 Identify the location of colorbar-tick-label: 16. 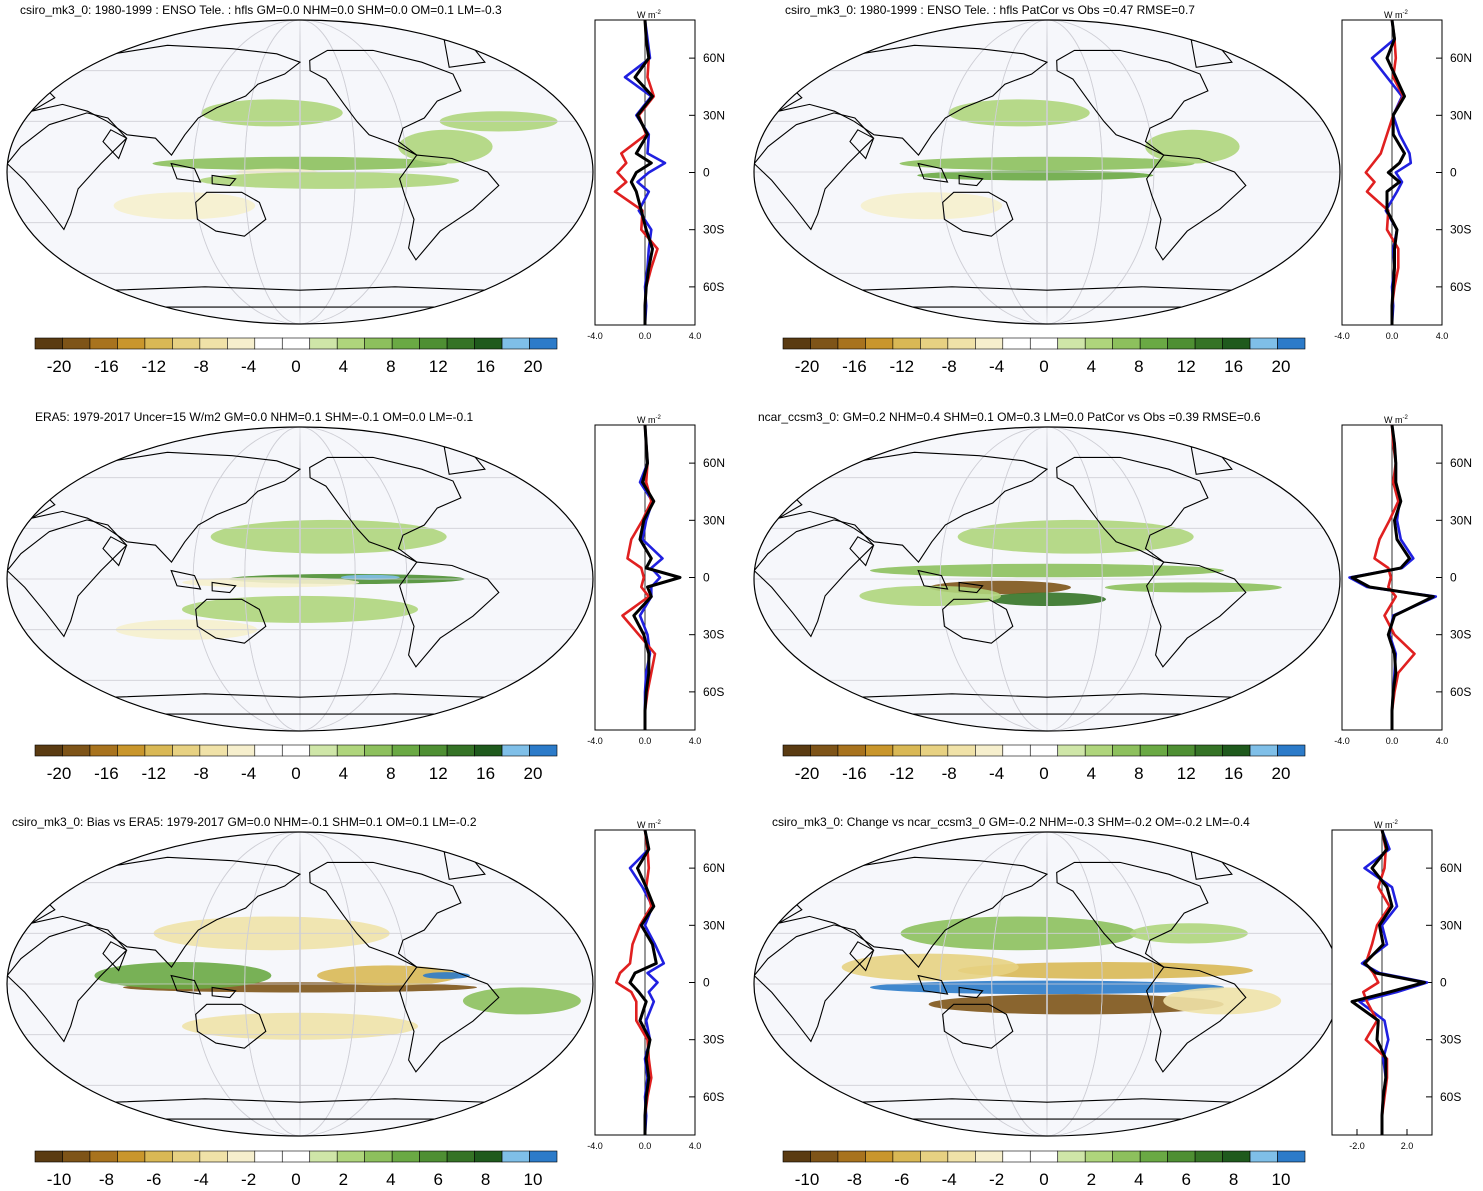
(1233, 366).